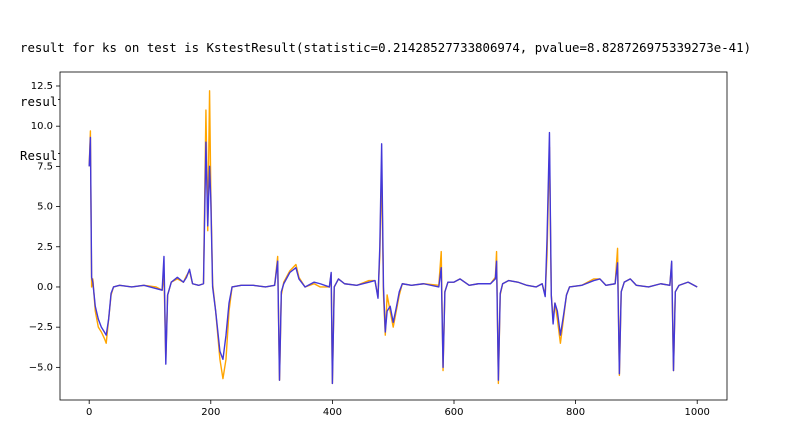 This screenshot has width=793, height=423. I want to click on y-tick-label: −5.0, so click(41, 367).